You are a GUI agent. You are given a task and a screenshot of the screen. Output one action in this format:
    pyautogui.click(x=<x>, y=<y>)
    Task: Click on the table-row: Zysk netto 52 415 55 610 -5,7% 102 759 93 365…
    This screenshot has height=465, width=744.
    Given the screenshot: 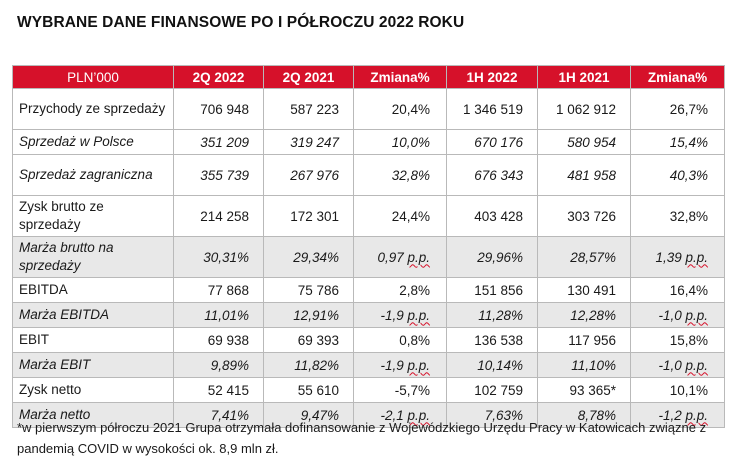 What is the action you would take?
    pyautogui.click(x=368, y=390)
    